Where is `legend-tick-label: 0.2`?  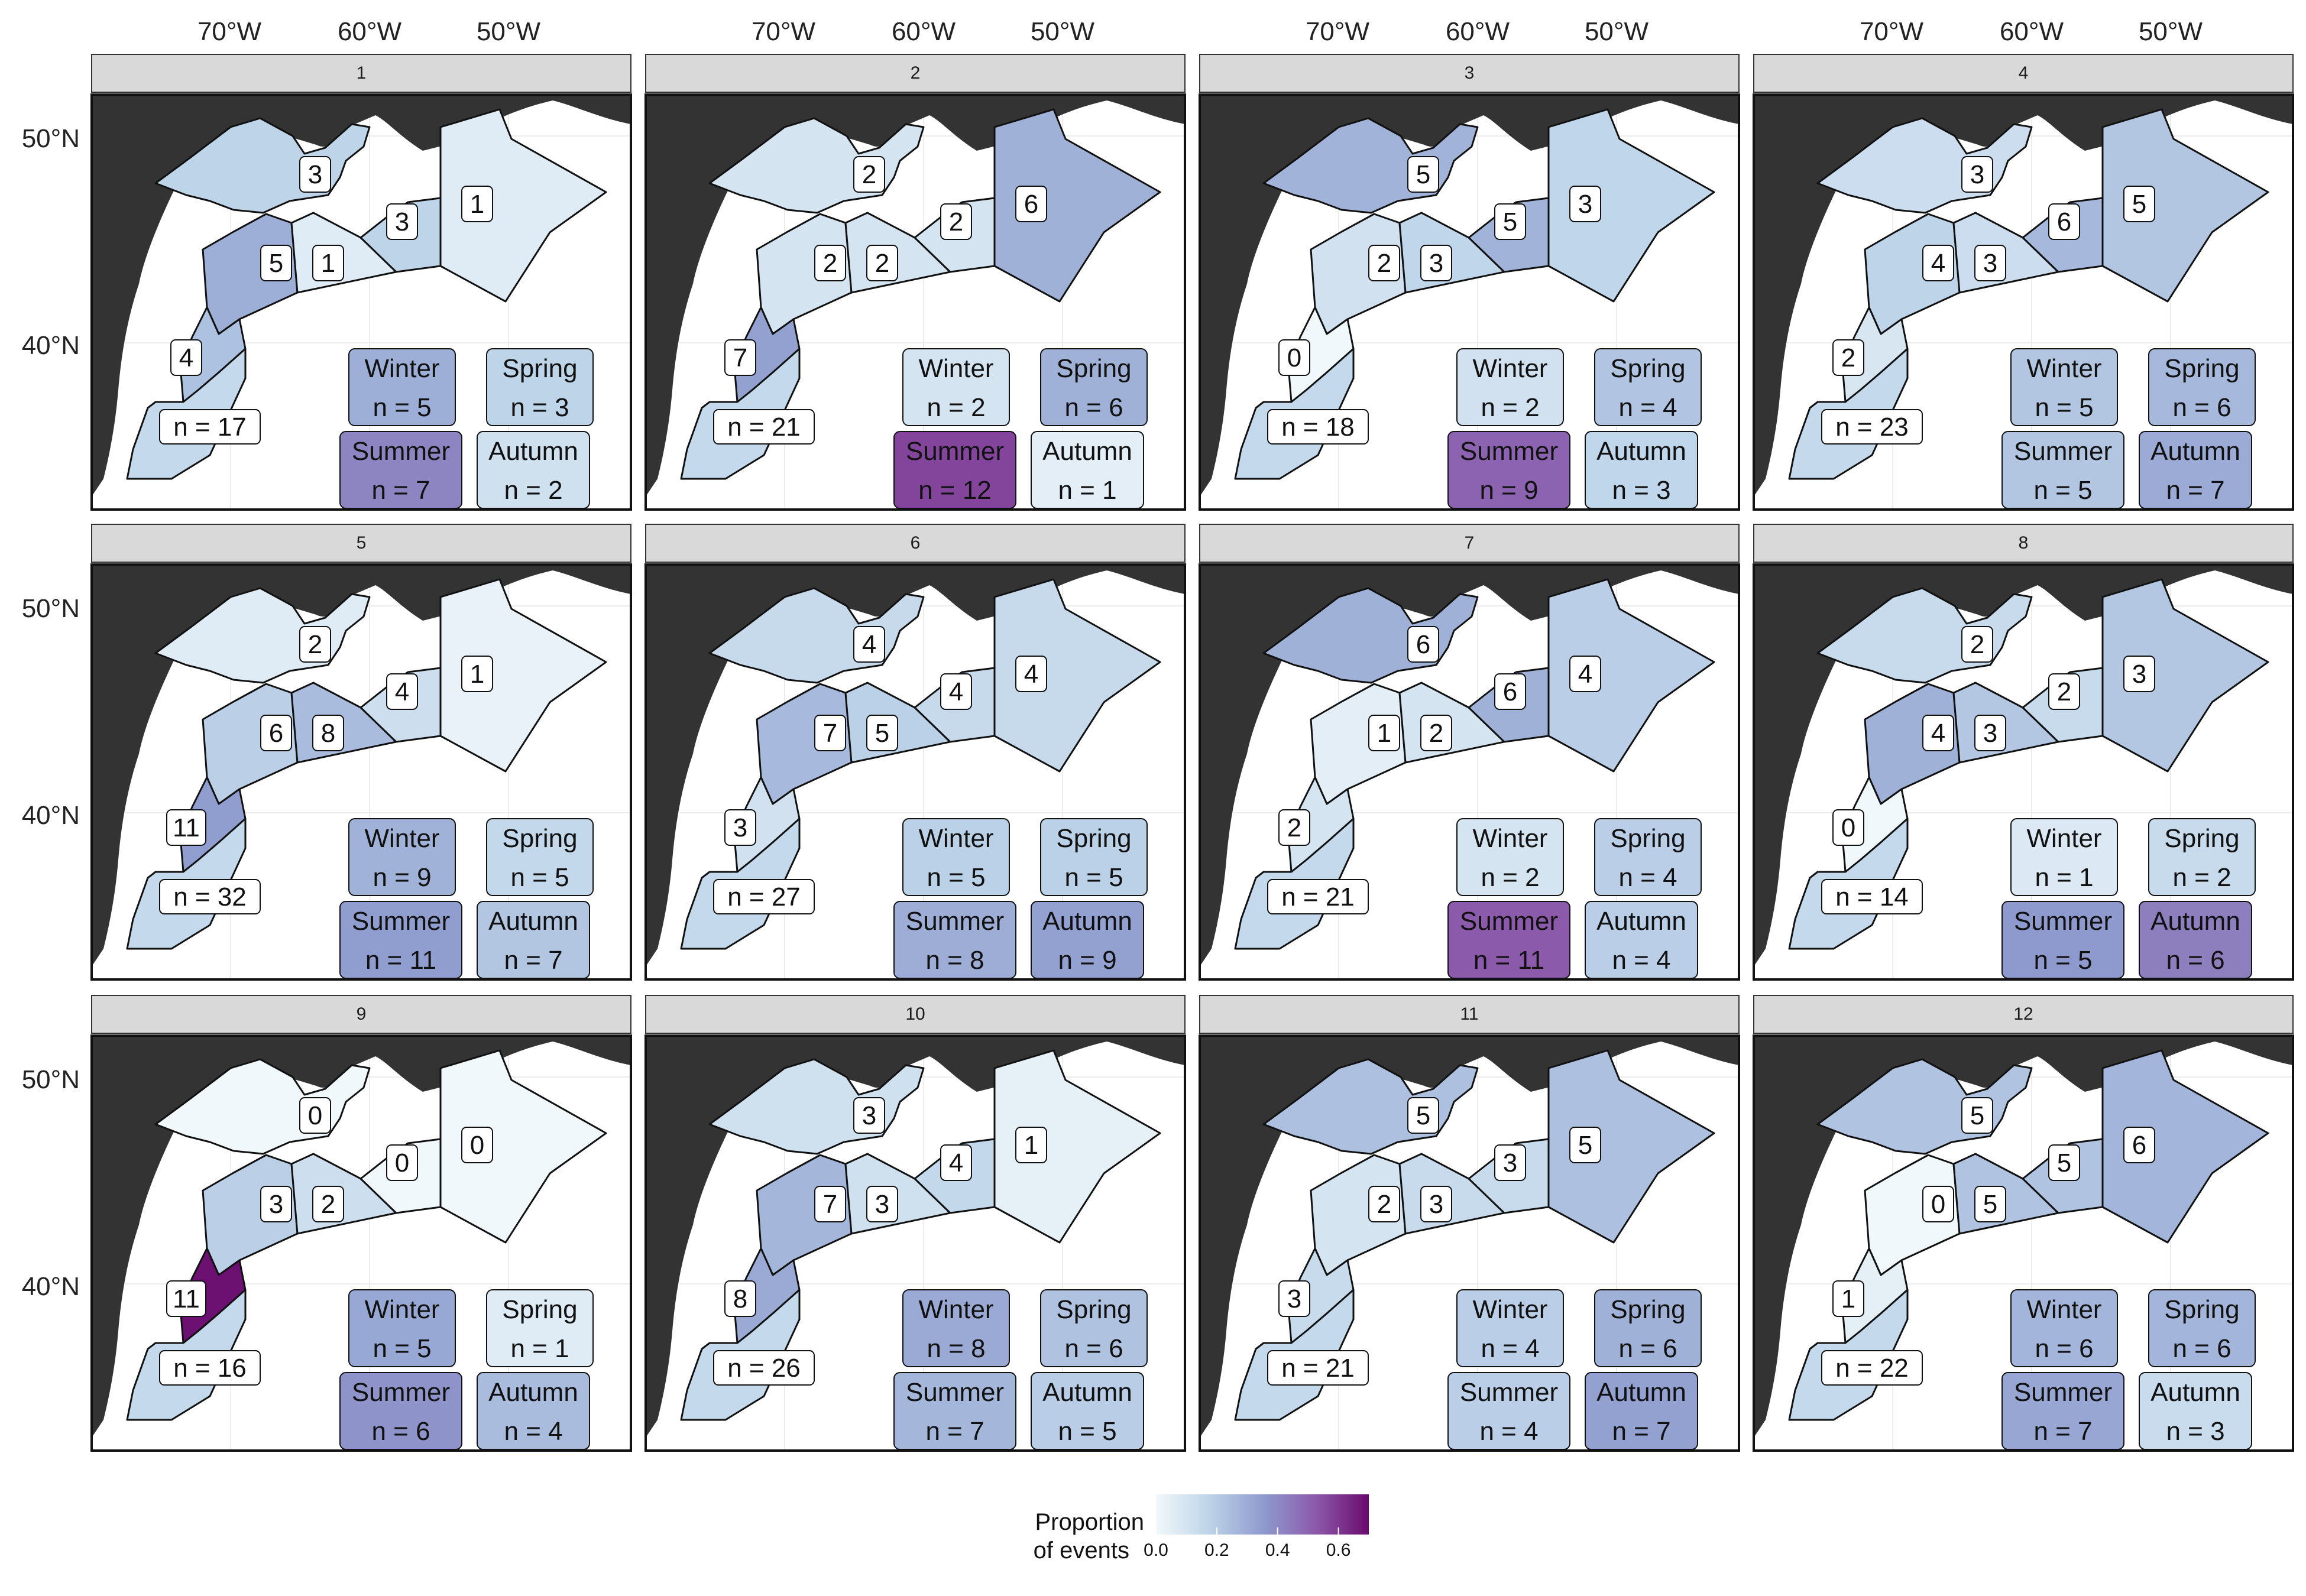
legend-tick-label: 0.2 is located at coordinates (1216, 1550).